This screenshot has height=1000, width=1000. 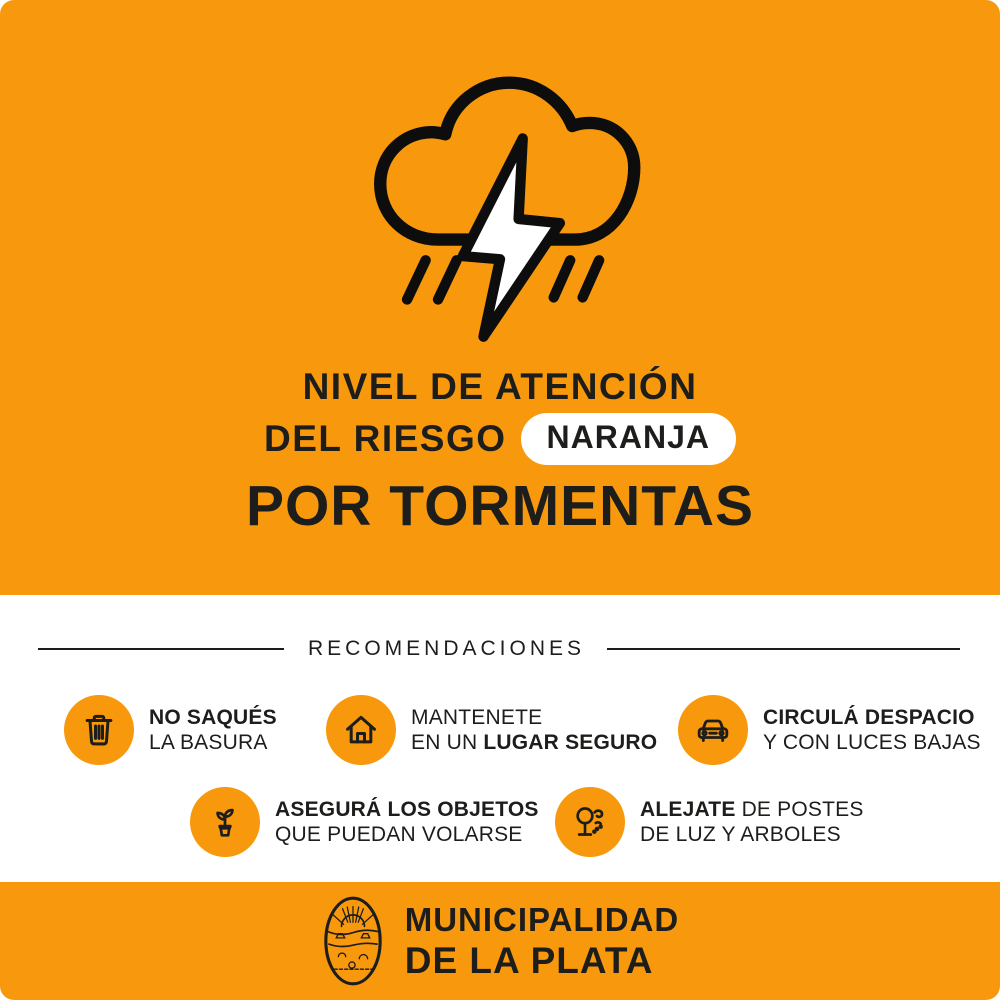 I want to click on rec-item-label: ALEJATE DE POSTES DE LUZ Y ARBOLES, so click(x=752, y=822).